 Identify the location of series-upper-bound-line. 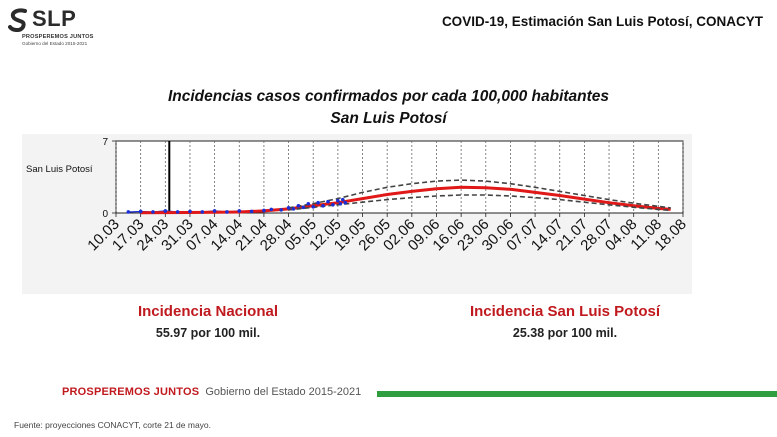
(479, 194).